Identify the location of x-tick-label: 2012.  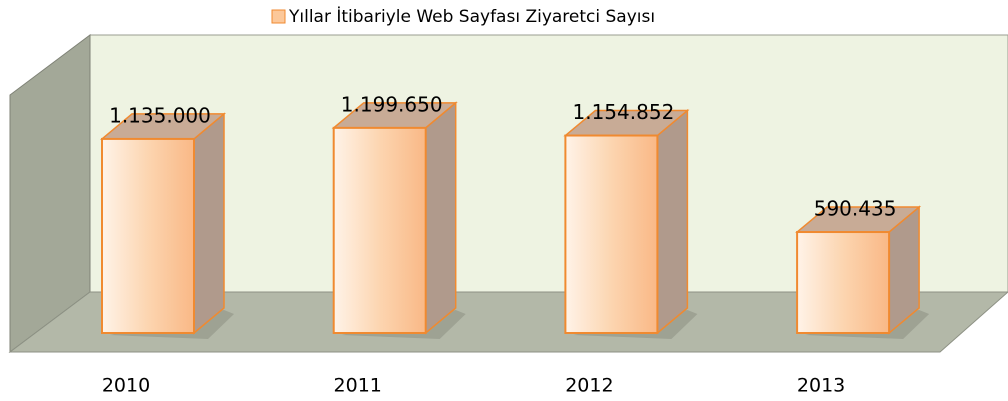
(589, 386).